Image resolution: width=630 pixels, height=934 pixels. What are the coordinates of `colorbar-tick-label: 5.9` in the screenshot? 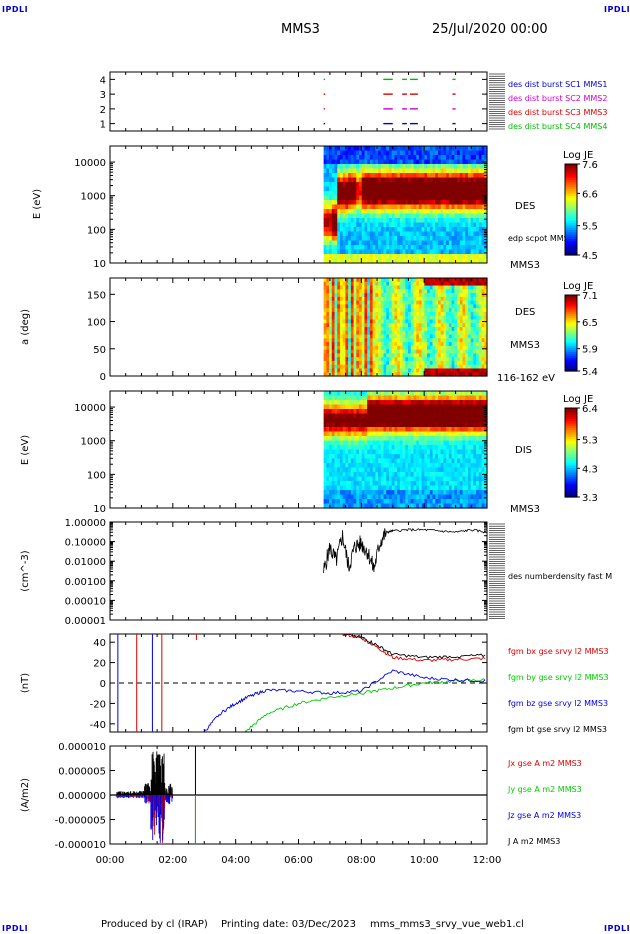 It's located at (590, 350).